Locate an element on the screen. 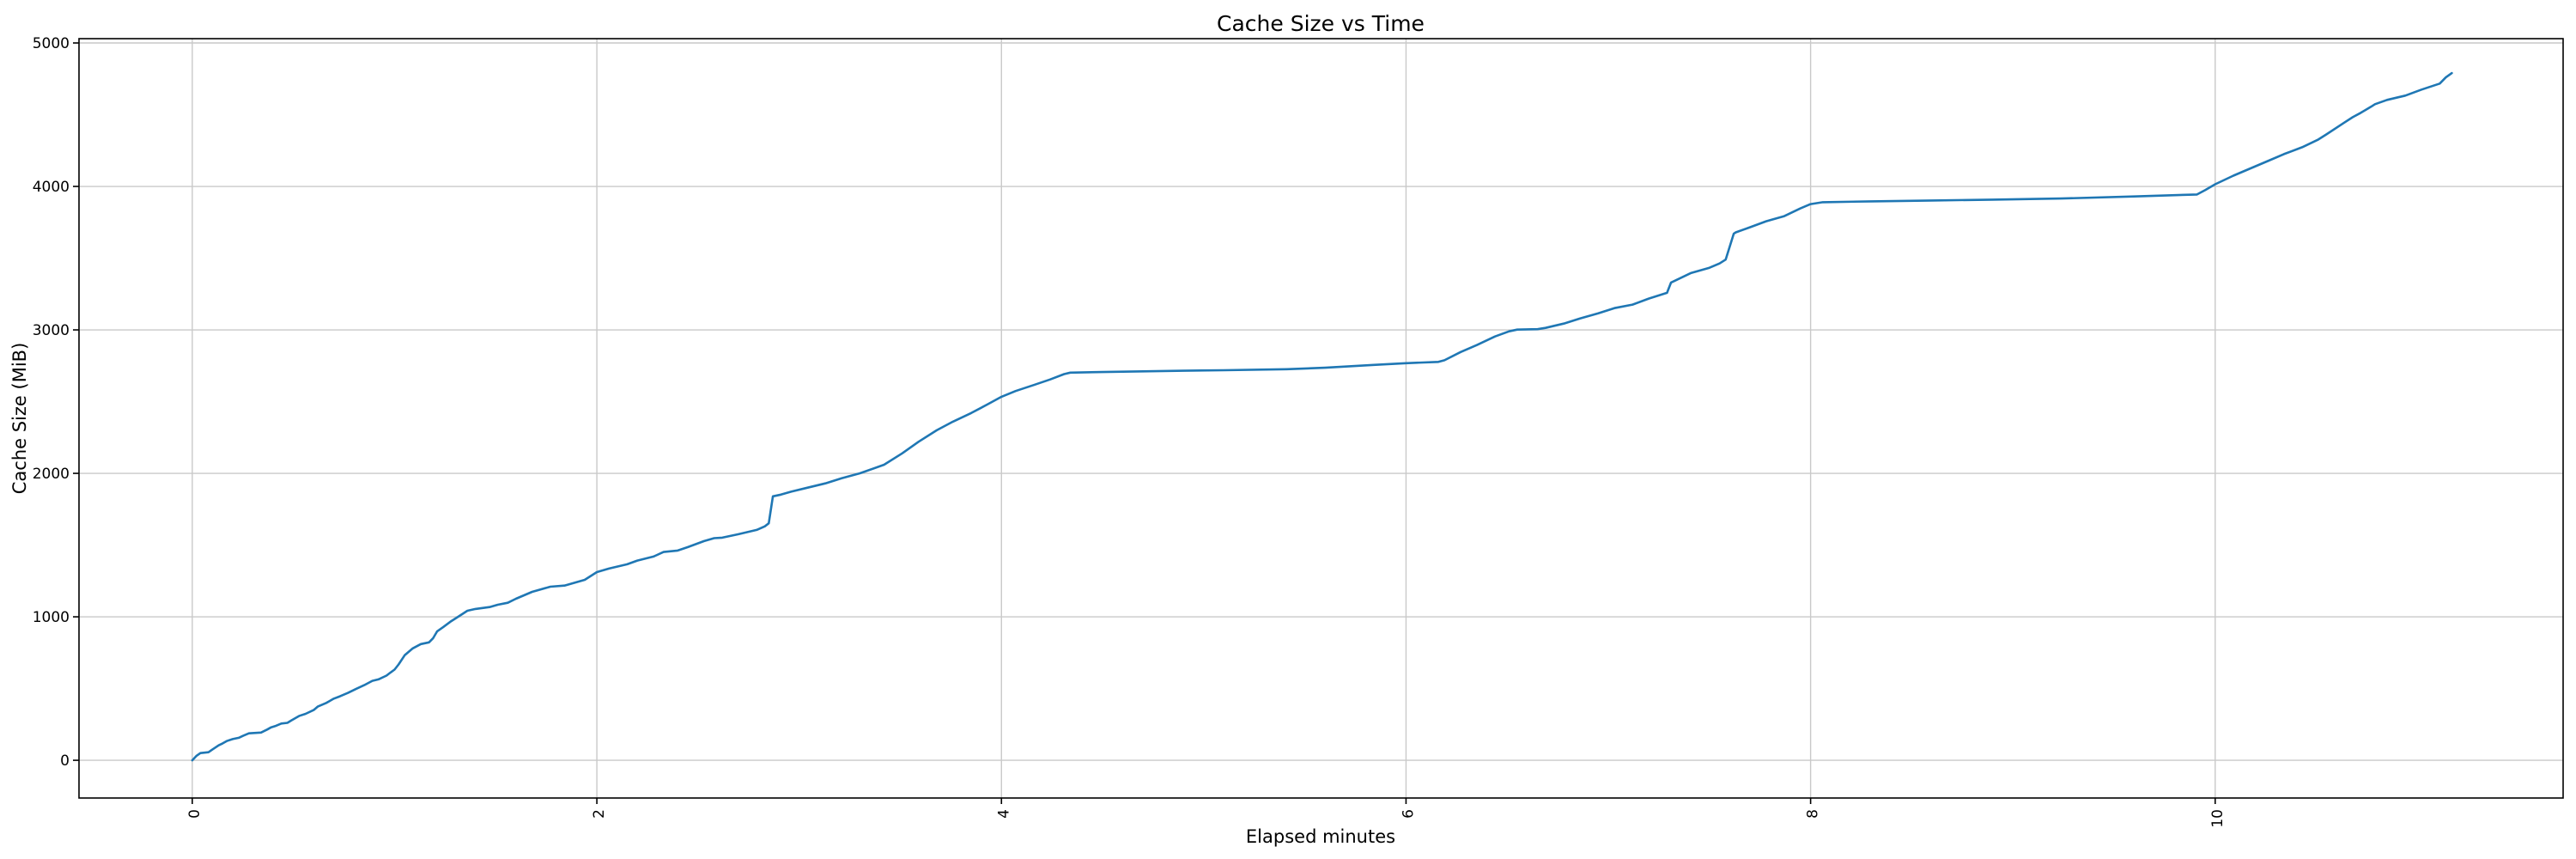  x-axis-label: Elapsed minutes is located at coordinates (1320, 837).